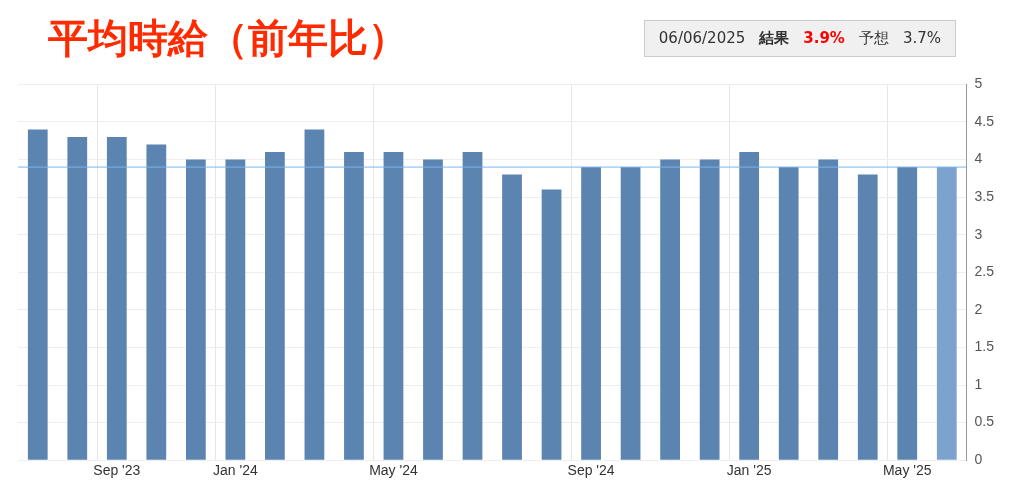 The width and height of the screenshot is (1024, 495). What do you see at coordinates (117, 470) in the screenshot?
I see `x-tick-label: Sep '23` at bounding box center [117, 470].